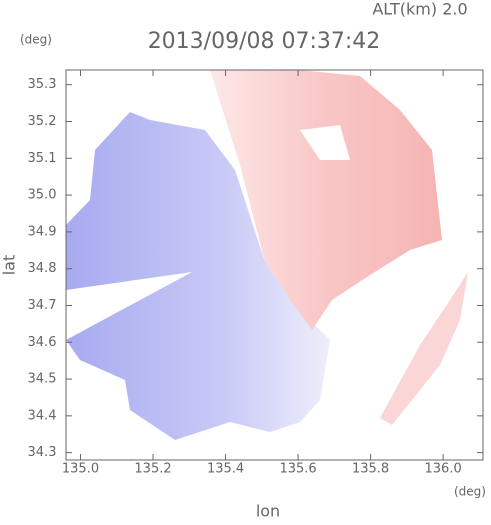 This screenshot has height=525, width=491. What do you see at coordinates (443, 469) in the screenshot?
I see `x-tick-label: 136.0` at bounding box center [443, 469].